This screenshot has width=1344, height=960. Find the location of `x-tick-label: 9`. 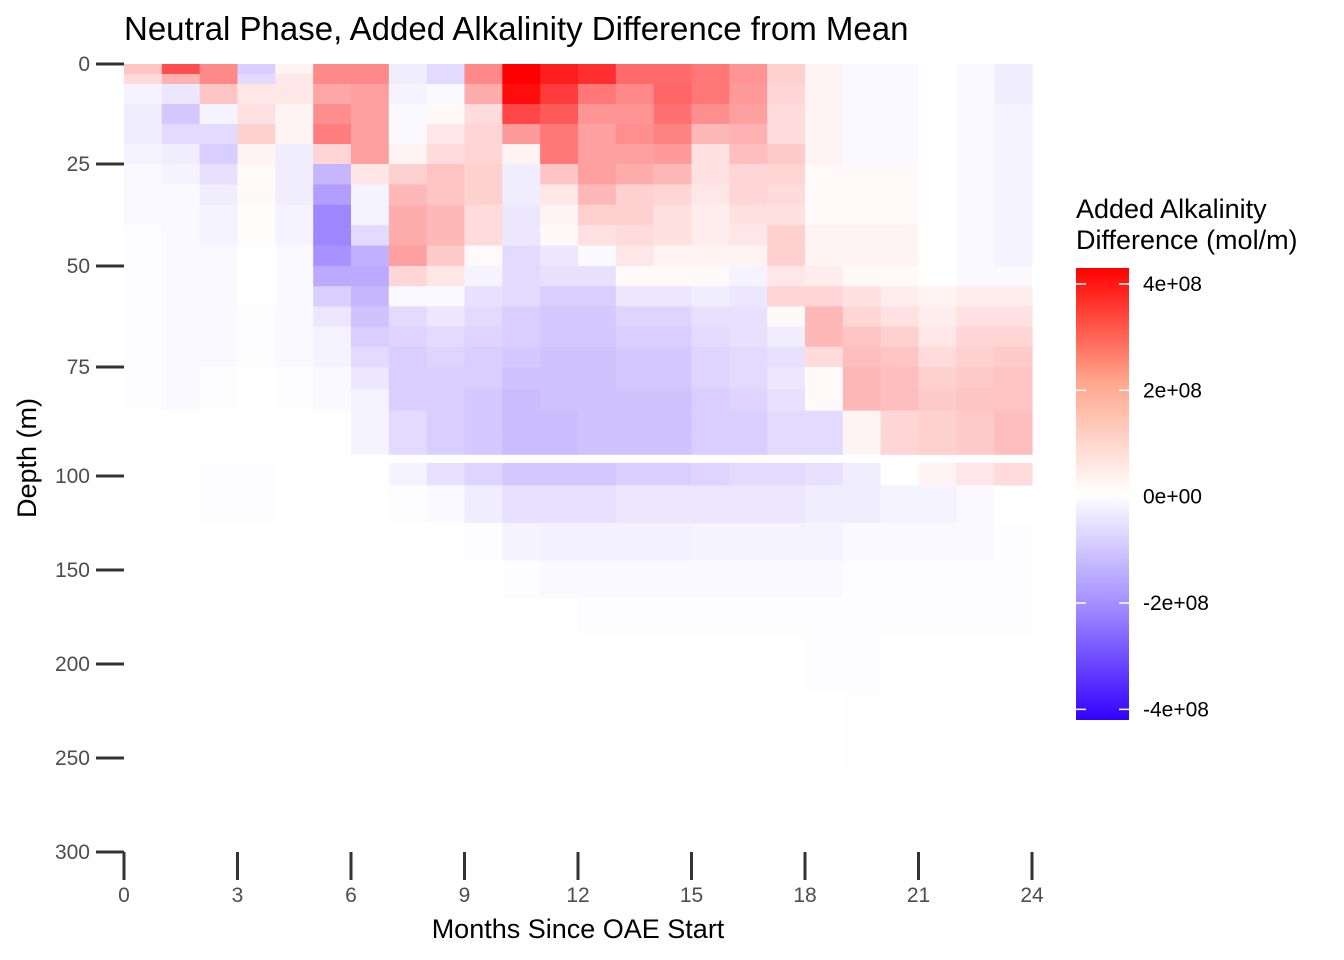

x-tick-label: 9 is located at coordinates (465, 895).